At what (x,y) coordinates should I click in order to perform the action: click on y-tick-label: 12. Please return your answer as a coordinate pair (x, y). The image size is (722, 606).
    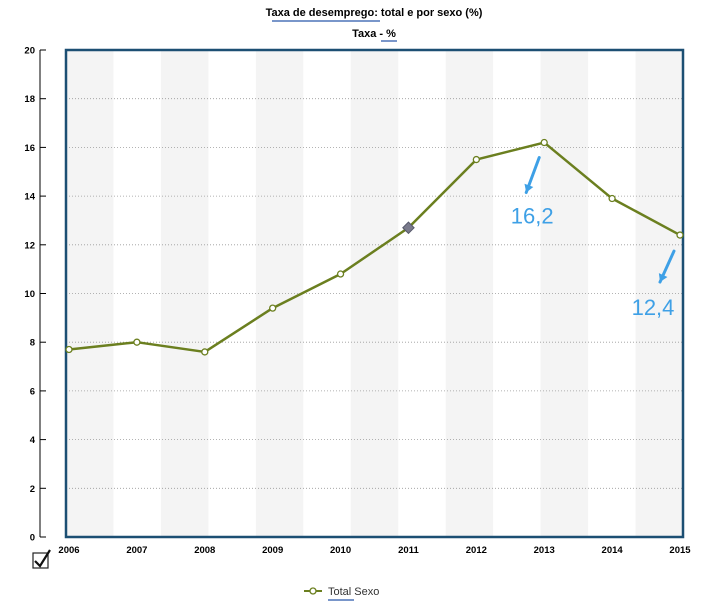
    Looking at the image, I should click on (29, 245).